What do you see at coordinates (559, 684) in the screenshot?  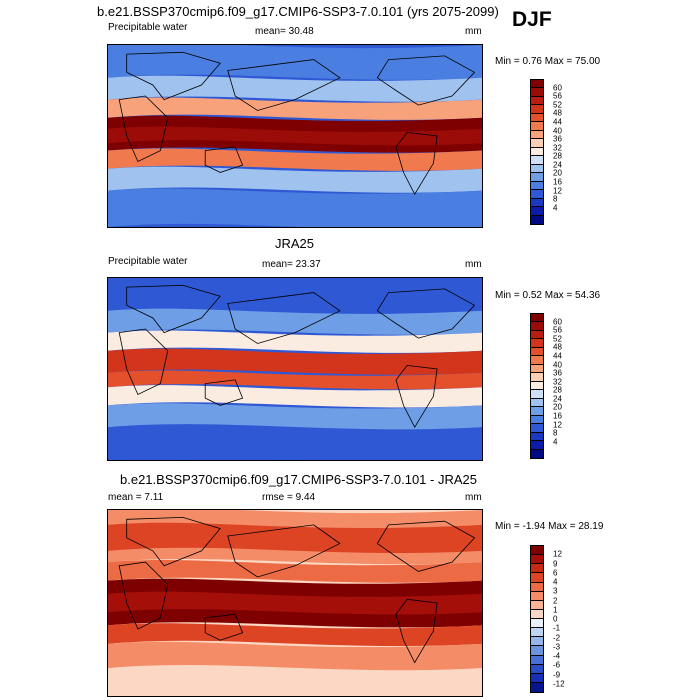 I see `colorbar-tick-label: -12` at bounding box center [559, 684].